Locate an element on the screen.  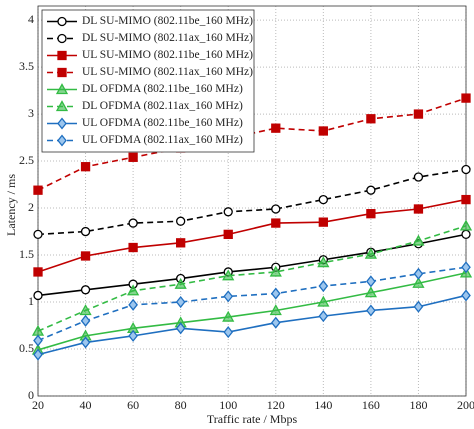
x-tick-label: 20 is located at coordinates (38, 405).